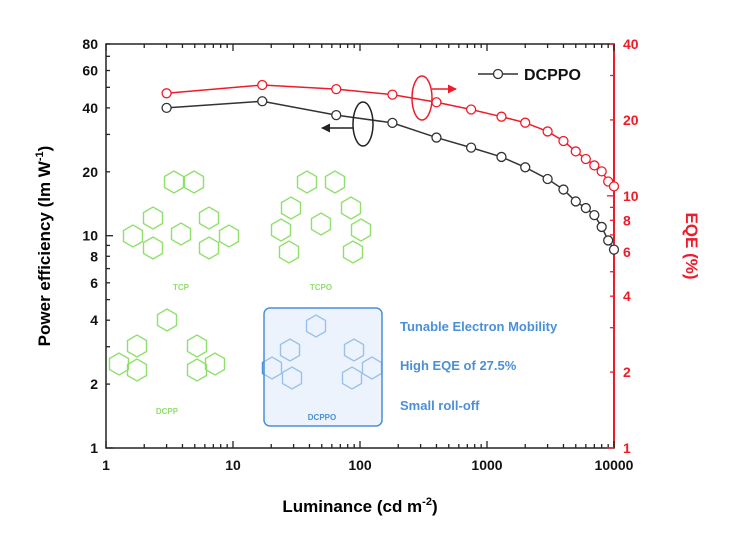 The image size is (753, 550). What do you see at coordinates (359, 506) in the screenshot?
I see `x-axis-title: Luminance (cd m-2)` at bounding box center [359, 506].